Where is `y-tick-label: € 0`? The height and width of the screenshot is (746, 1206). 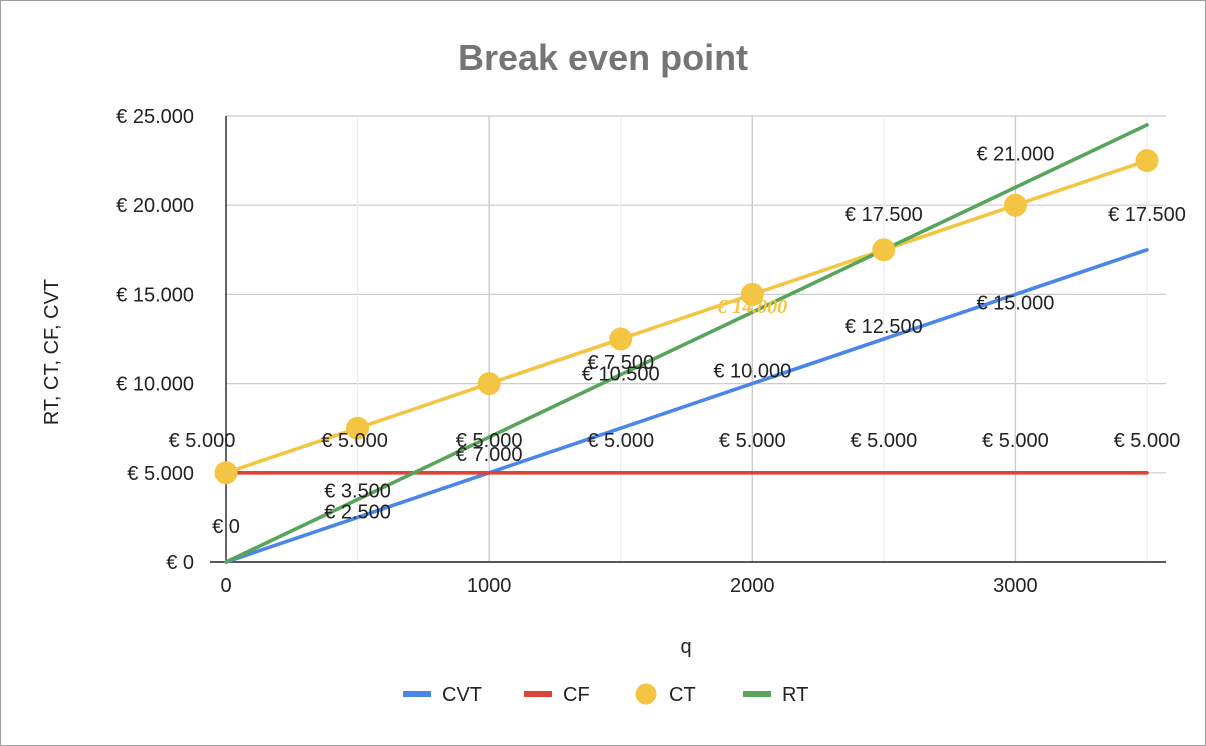
y-tick-label: € 0 is located at coordinates (180, 563).